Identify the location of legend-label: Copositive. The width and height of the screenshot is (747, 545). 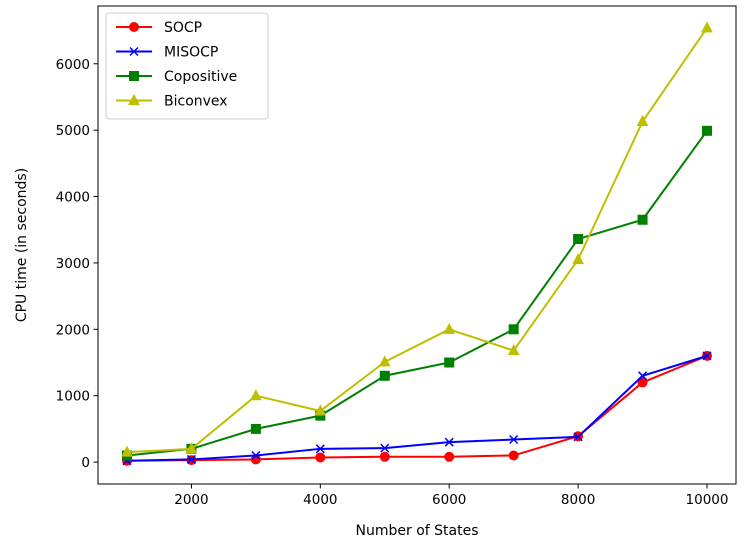
(200, 77).